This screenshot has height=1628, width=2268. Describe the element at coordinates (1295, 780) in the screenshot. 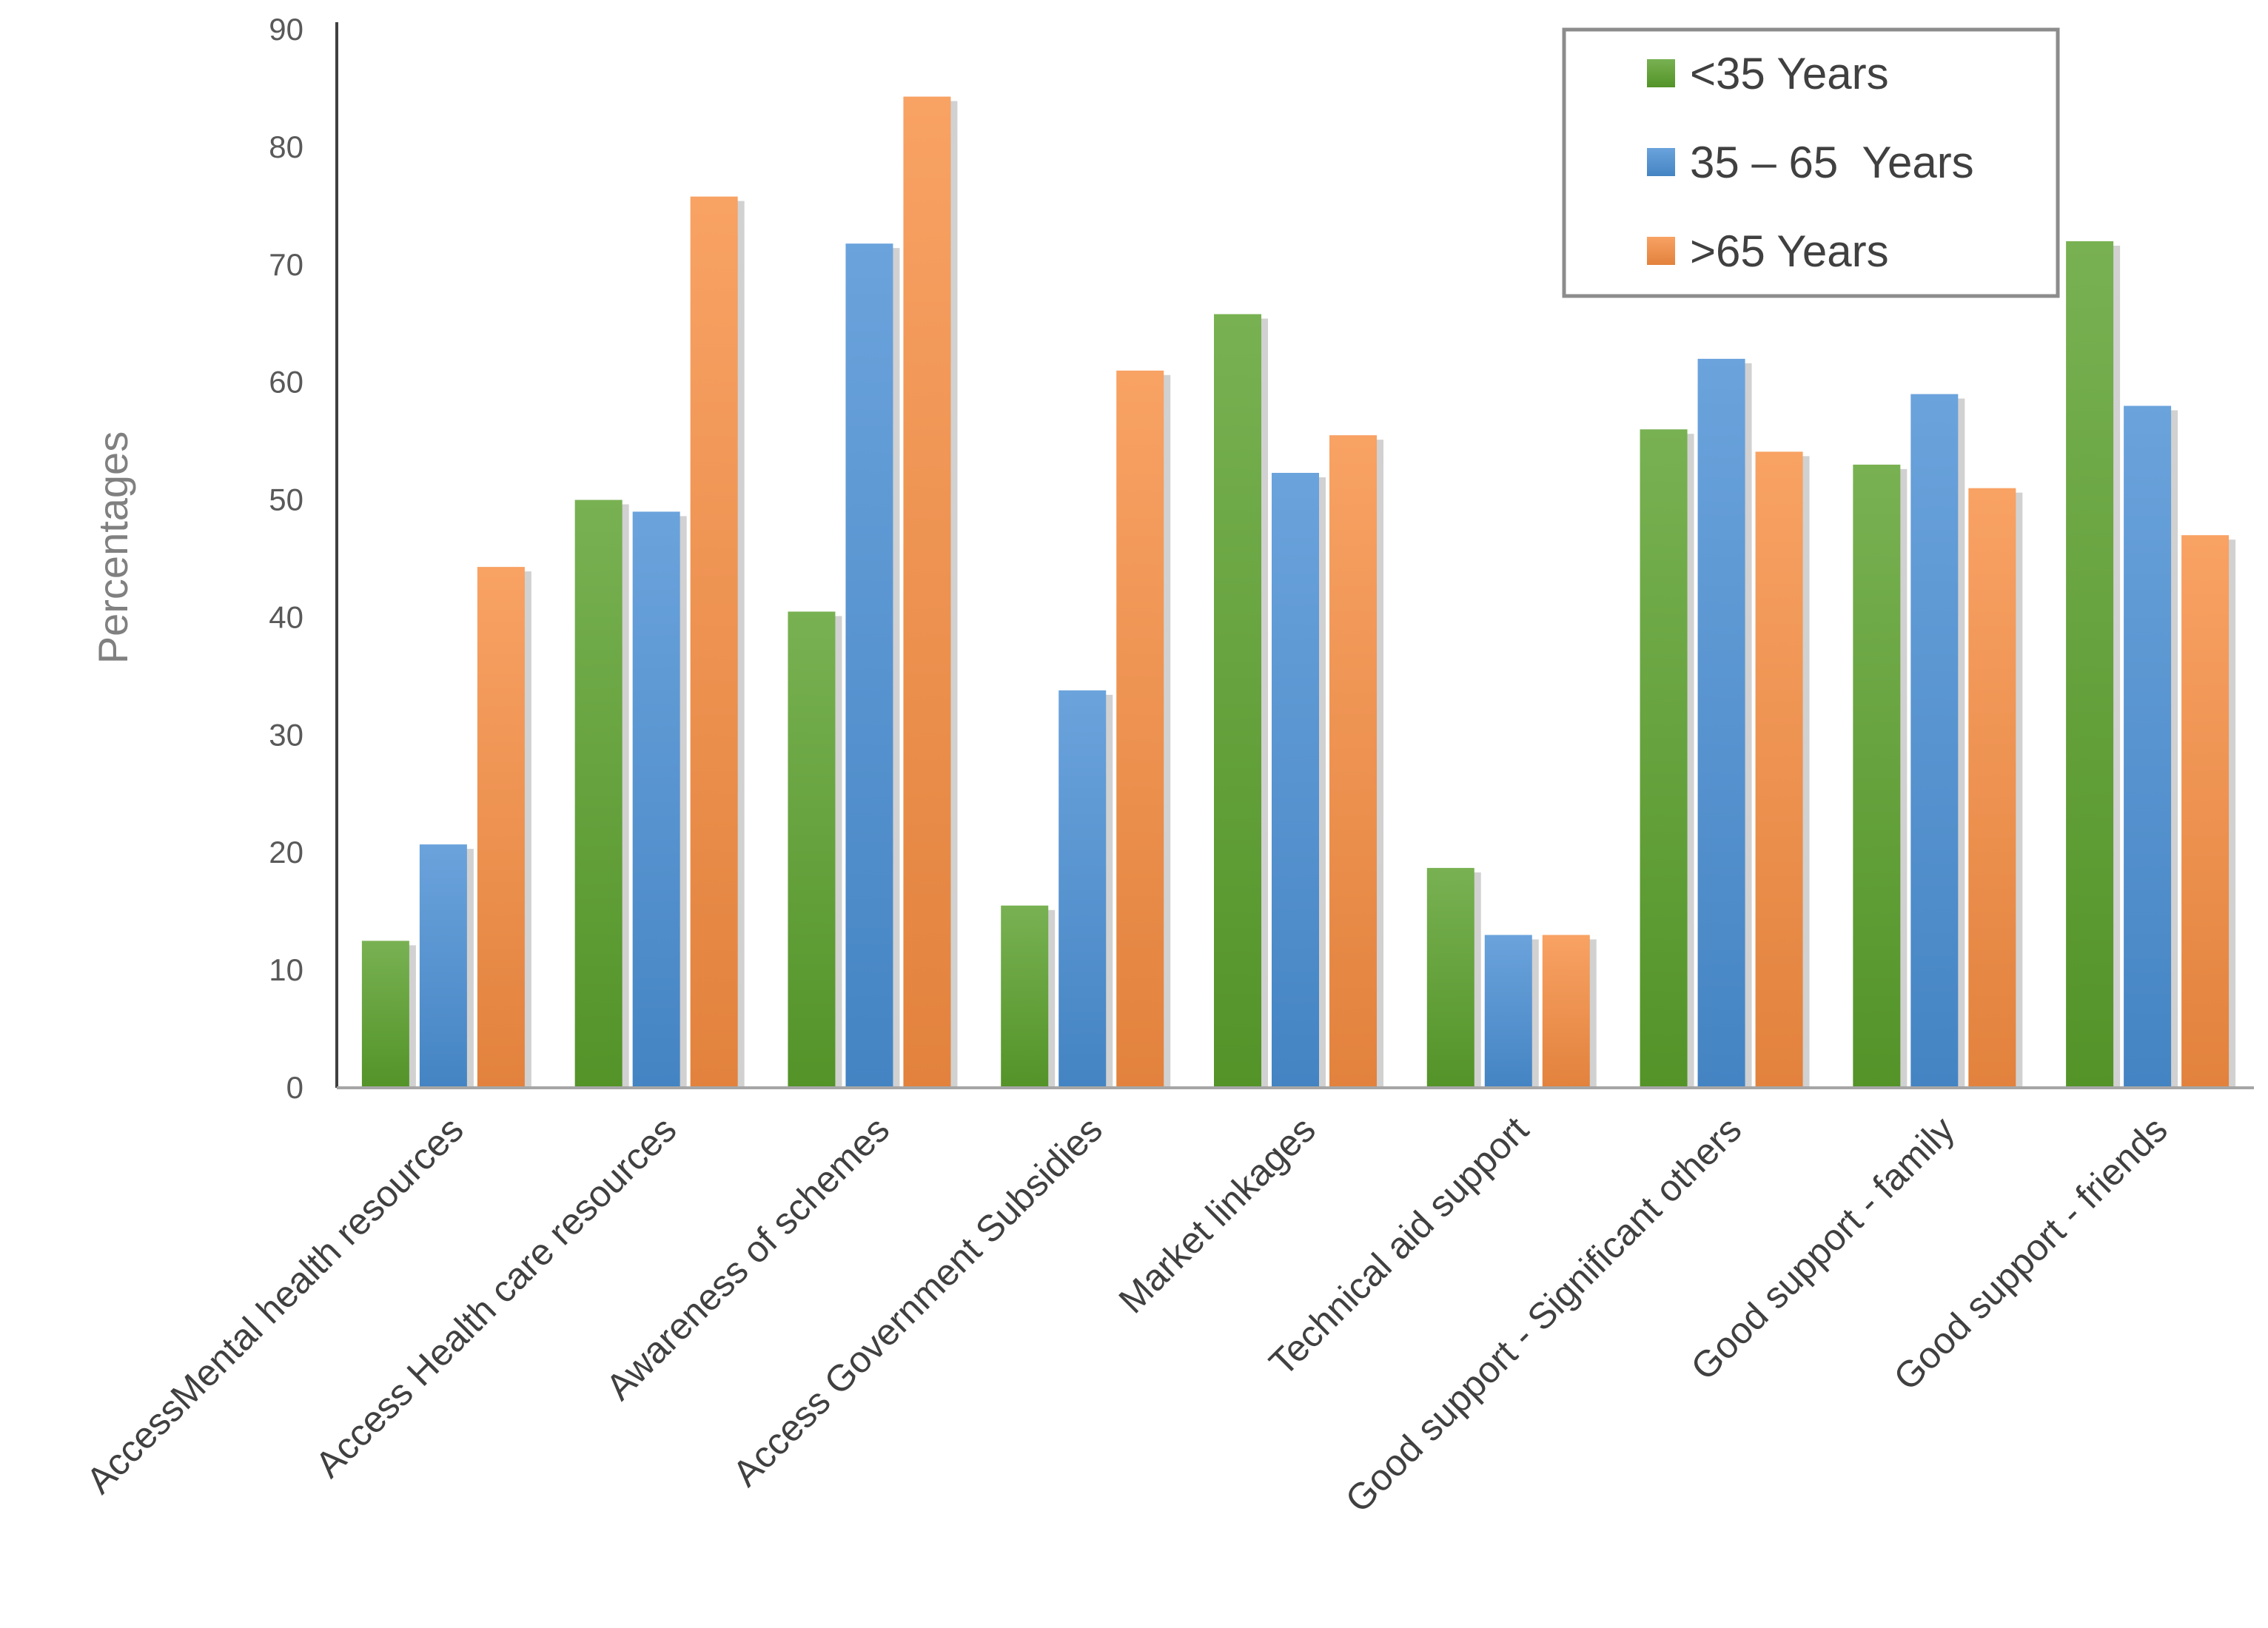

I see `bar-35-65-years-market-linkages` at that location.